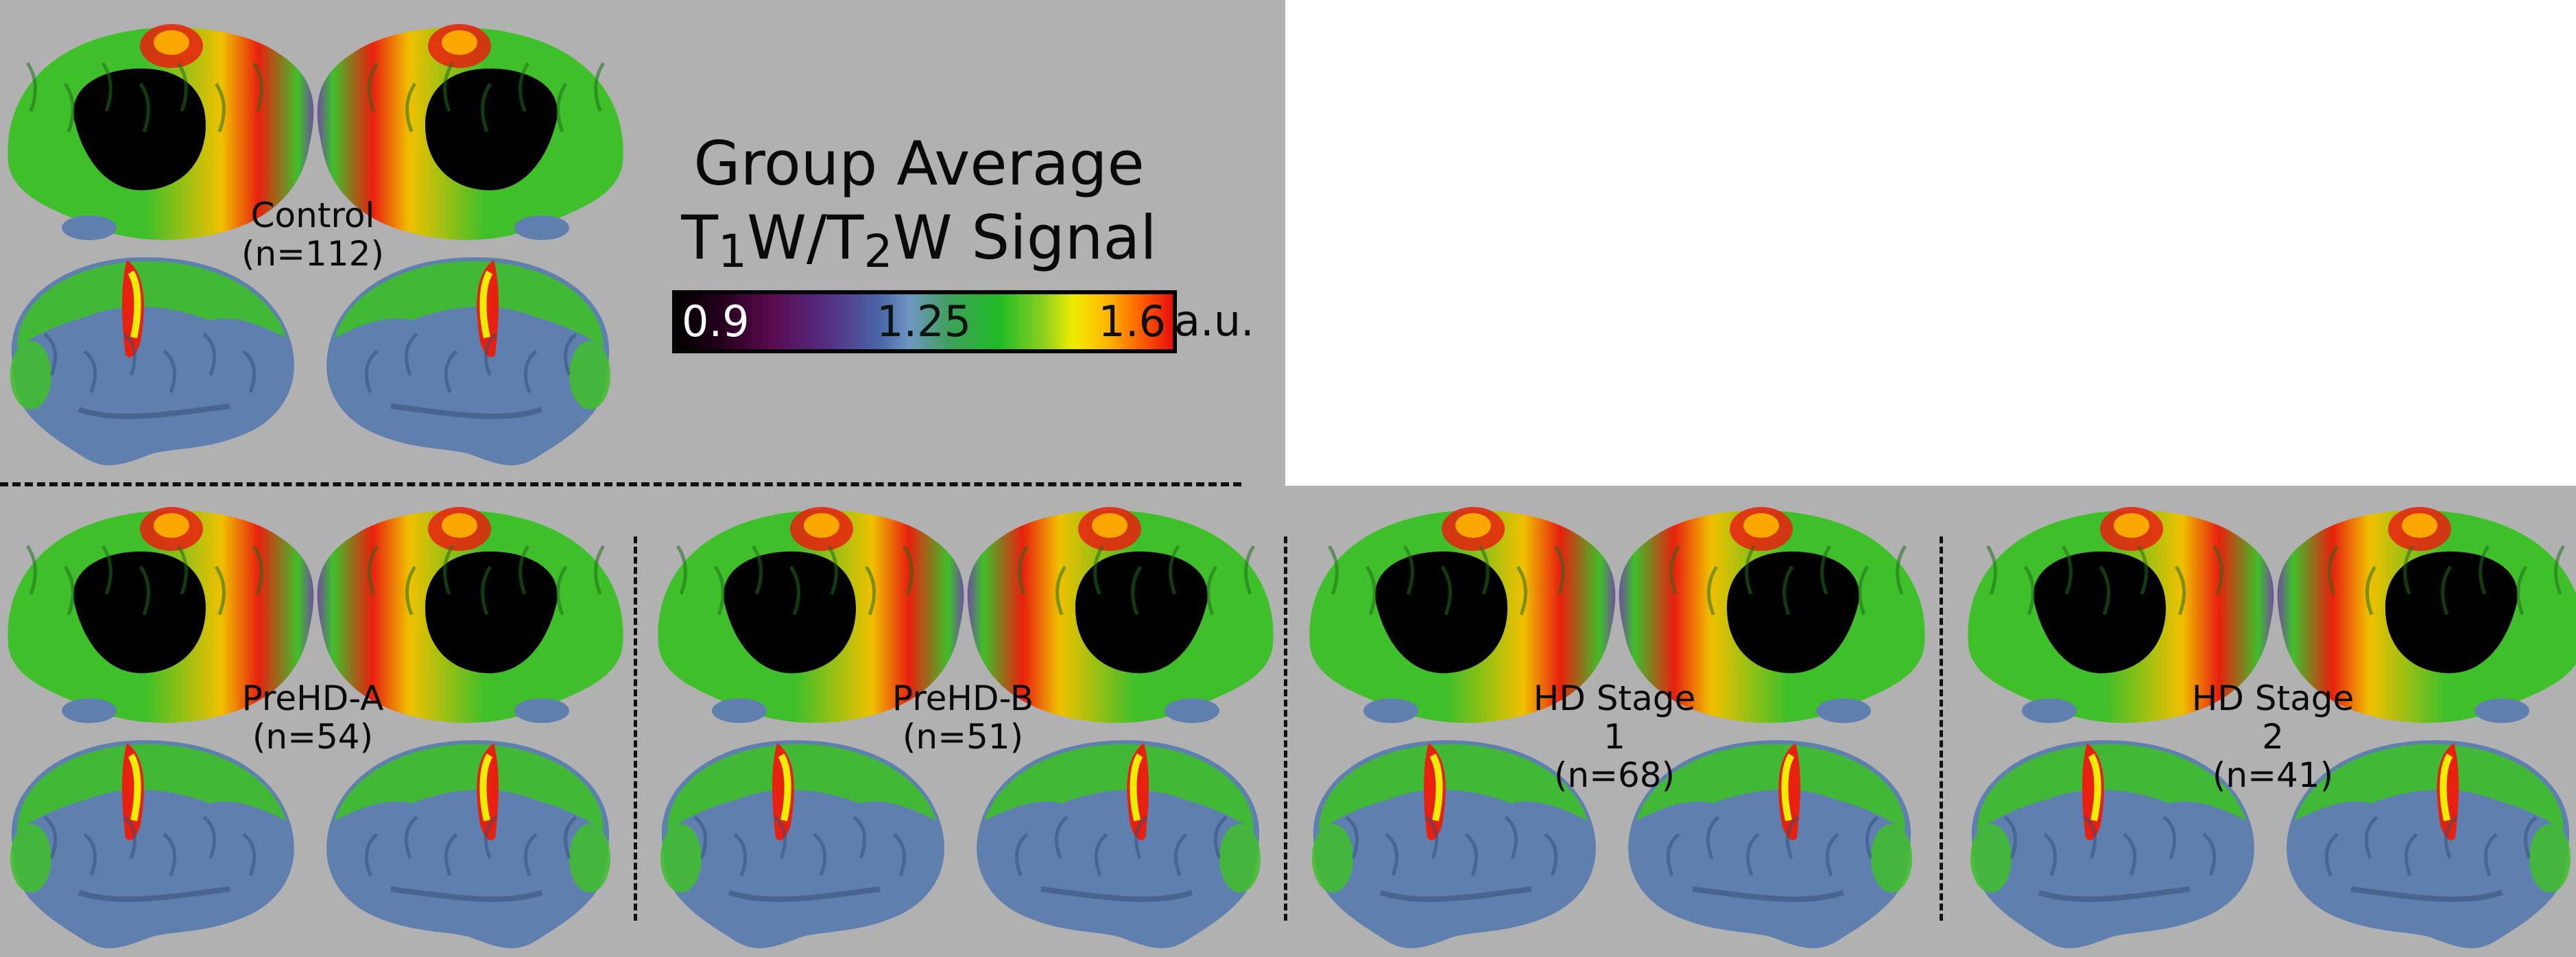 The height and width of the screenshot is (957, 2576). Describe the element at coordinates (919, 240) in the screenshot. I see `legend-title-line2: T1W/T2W Signal` at that location.